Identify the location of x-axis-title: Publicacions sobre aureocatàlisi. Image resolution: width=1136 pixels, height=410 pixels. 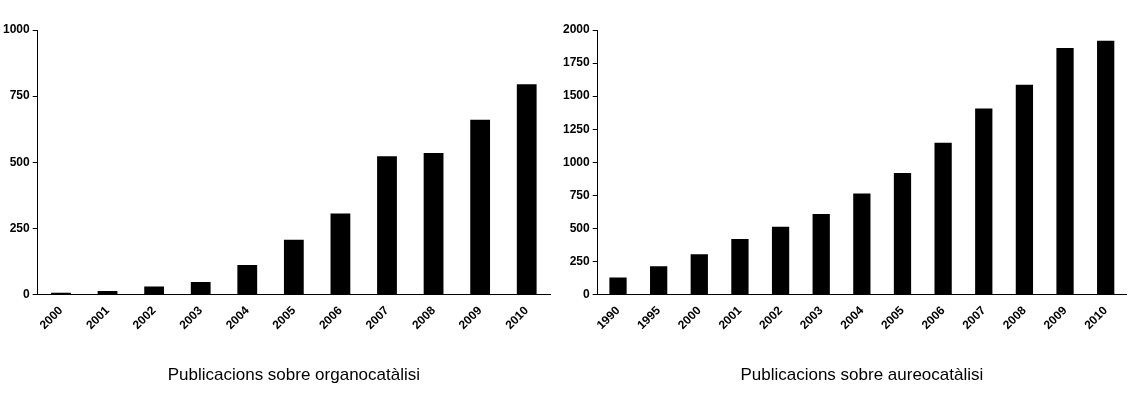
(862, 375).